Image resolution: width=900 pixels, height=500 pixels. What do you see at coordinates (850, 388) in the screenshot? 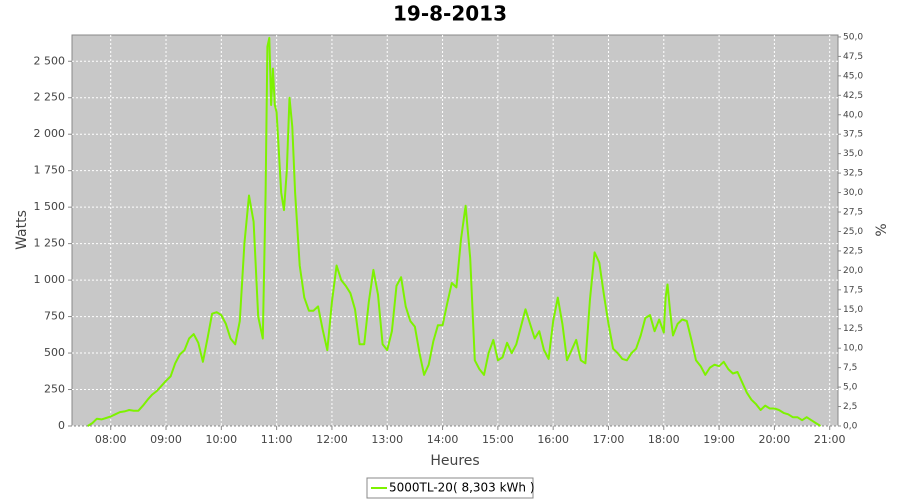
I see `y2-tick-label: 5,0` at bounding box center [850, 388].